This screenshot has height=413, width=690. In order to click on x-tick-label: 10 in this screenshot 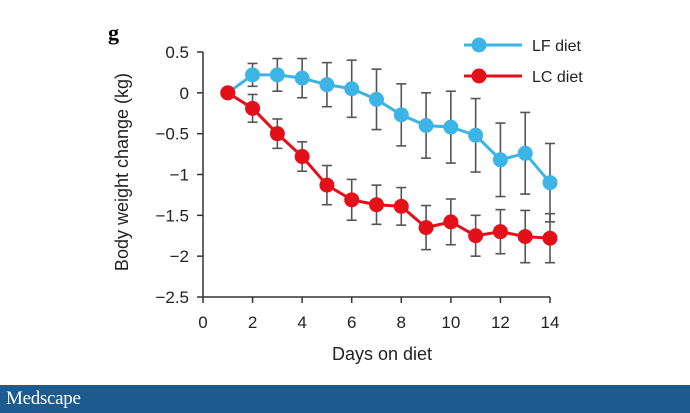, I will do `click(450, 322)`.